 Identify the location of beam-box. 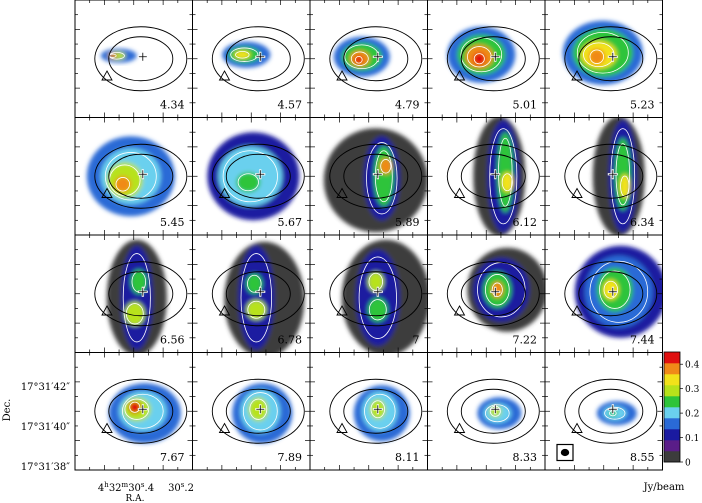
(565, 452).